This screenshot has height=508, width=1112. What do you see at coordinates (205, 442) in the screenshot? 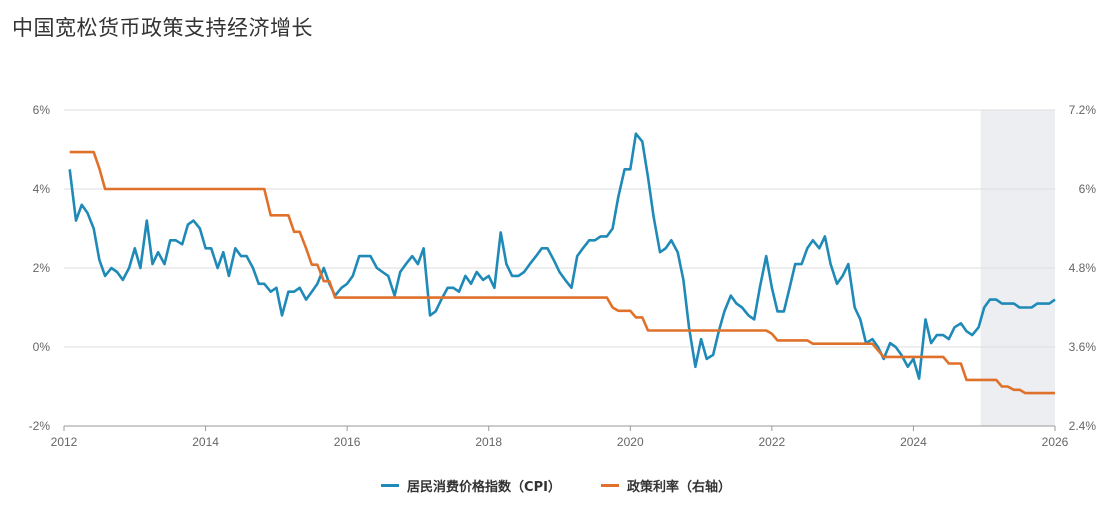
I see `x-tick-label: 2014` at bounding box center [205, 442].